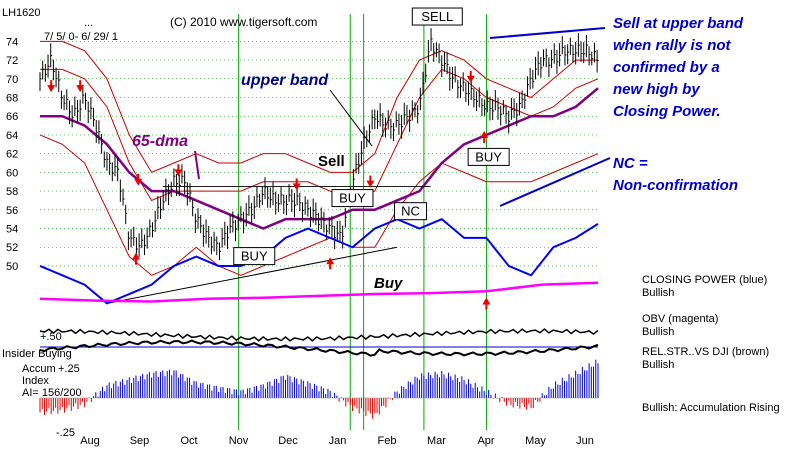  I want to click on insider-tick: +.50, so click(51, 337).